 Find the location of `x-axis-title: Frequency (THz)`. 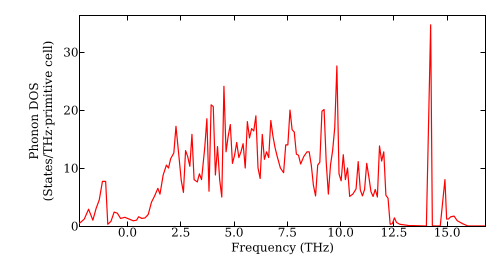

x-axis-title: Frequency (THz) is located at coordinates (282, 247).